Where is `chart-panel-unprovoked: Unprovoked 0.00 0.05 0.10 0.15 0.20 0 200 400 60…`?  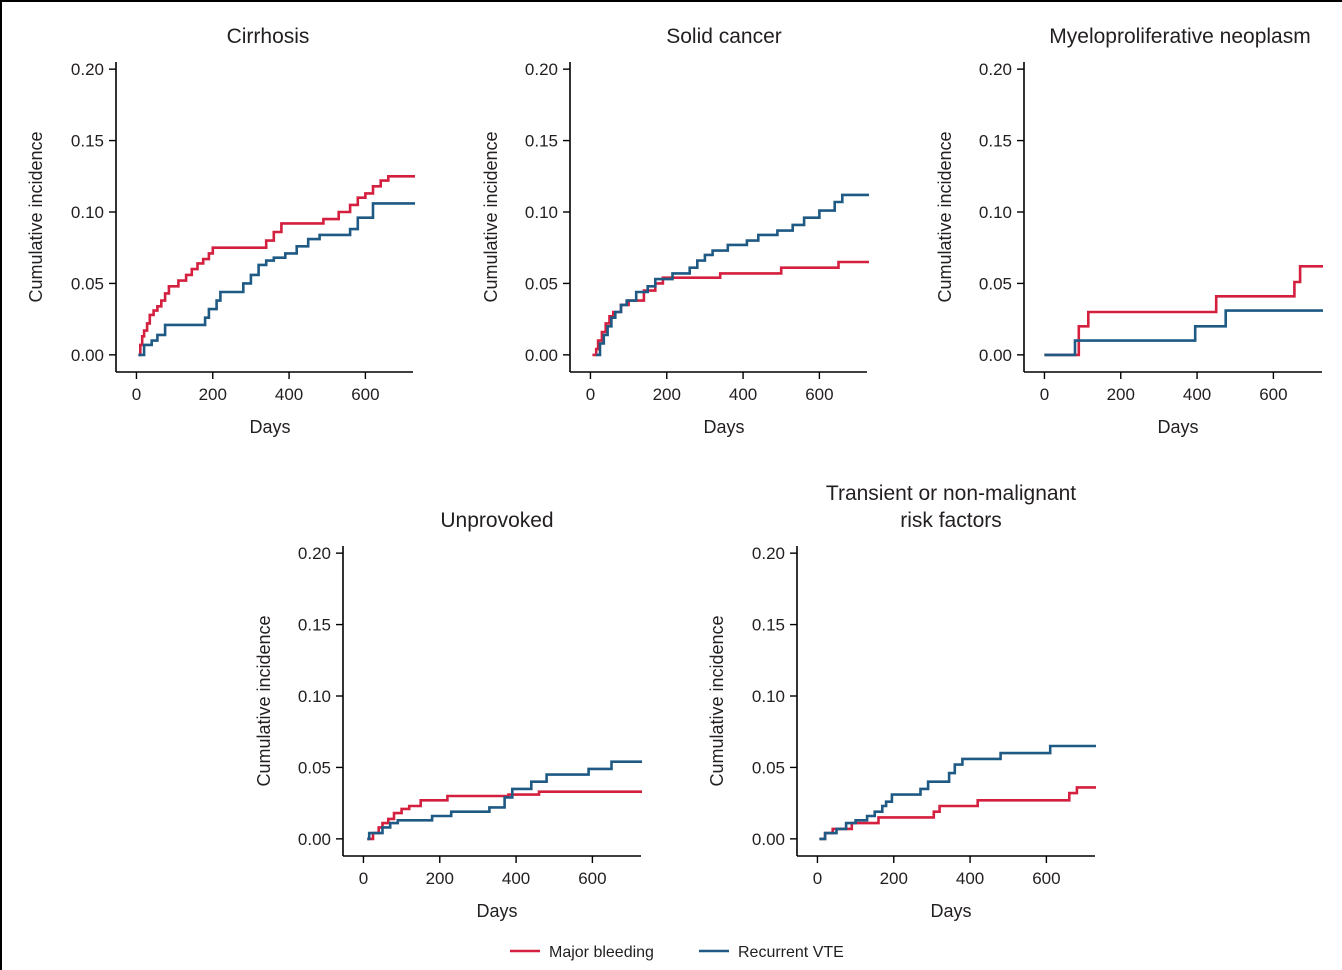 chart-panel-unprovoked: Unprovoked 0.00 0.05 0.10 0.15 0.20 0 200 400 60… is located at coordinates (448, 715).